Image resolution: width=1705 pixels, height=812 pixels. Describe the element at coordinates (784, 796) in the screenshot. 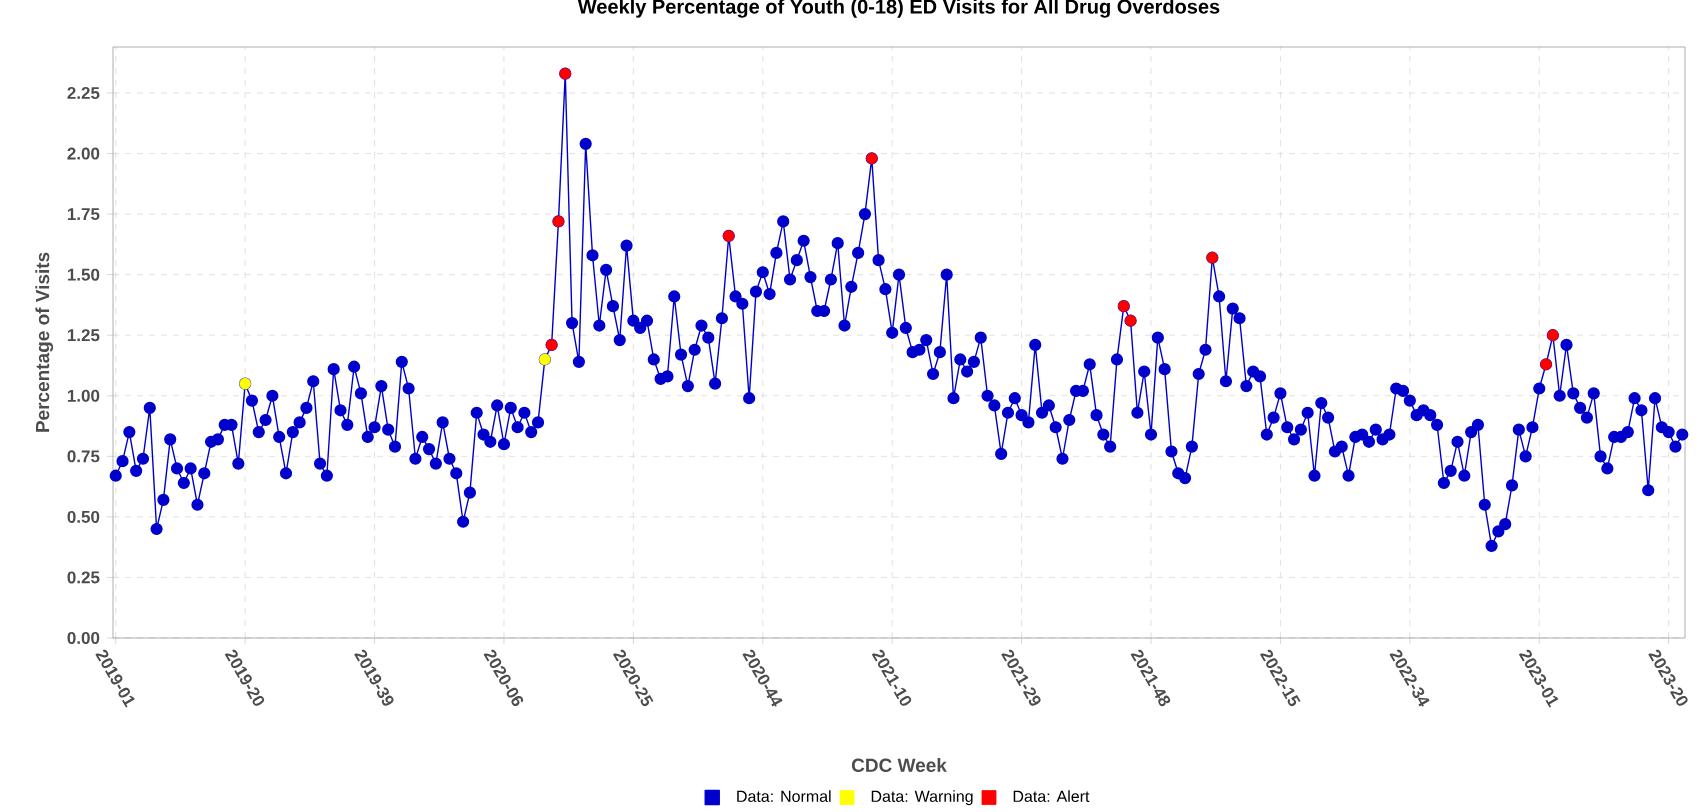

I see `legend-label: Data: Normal` at that location.